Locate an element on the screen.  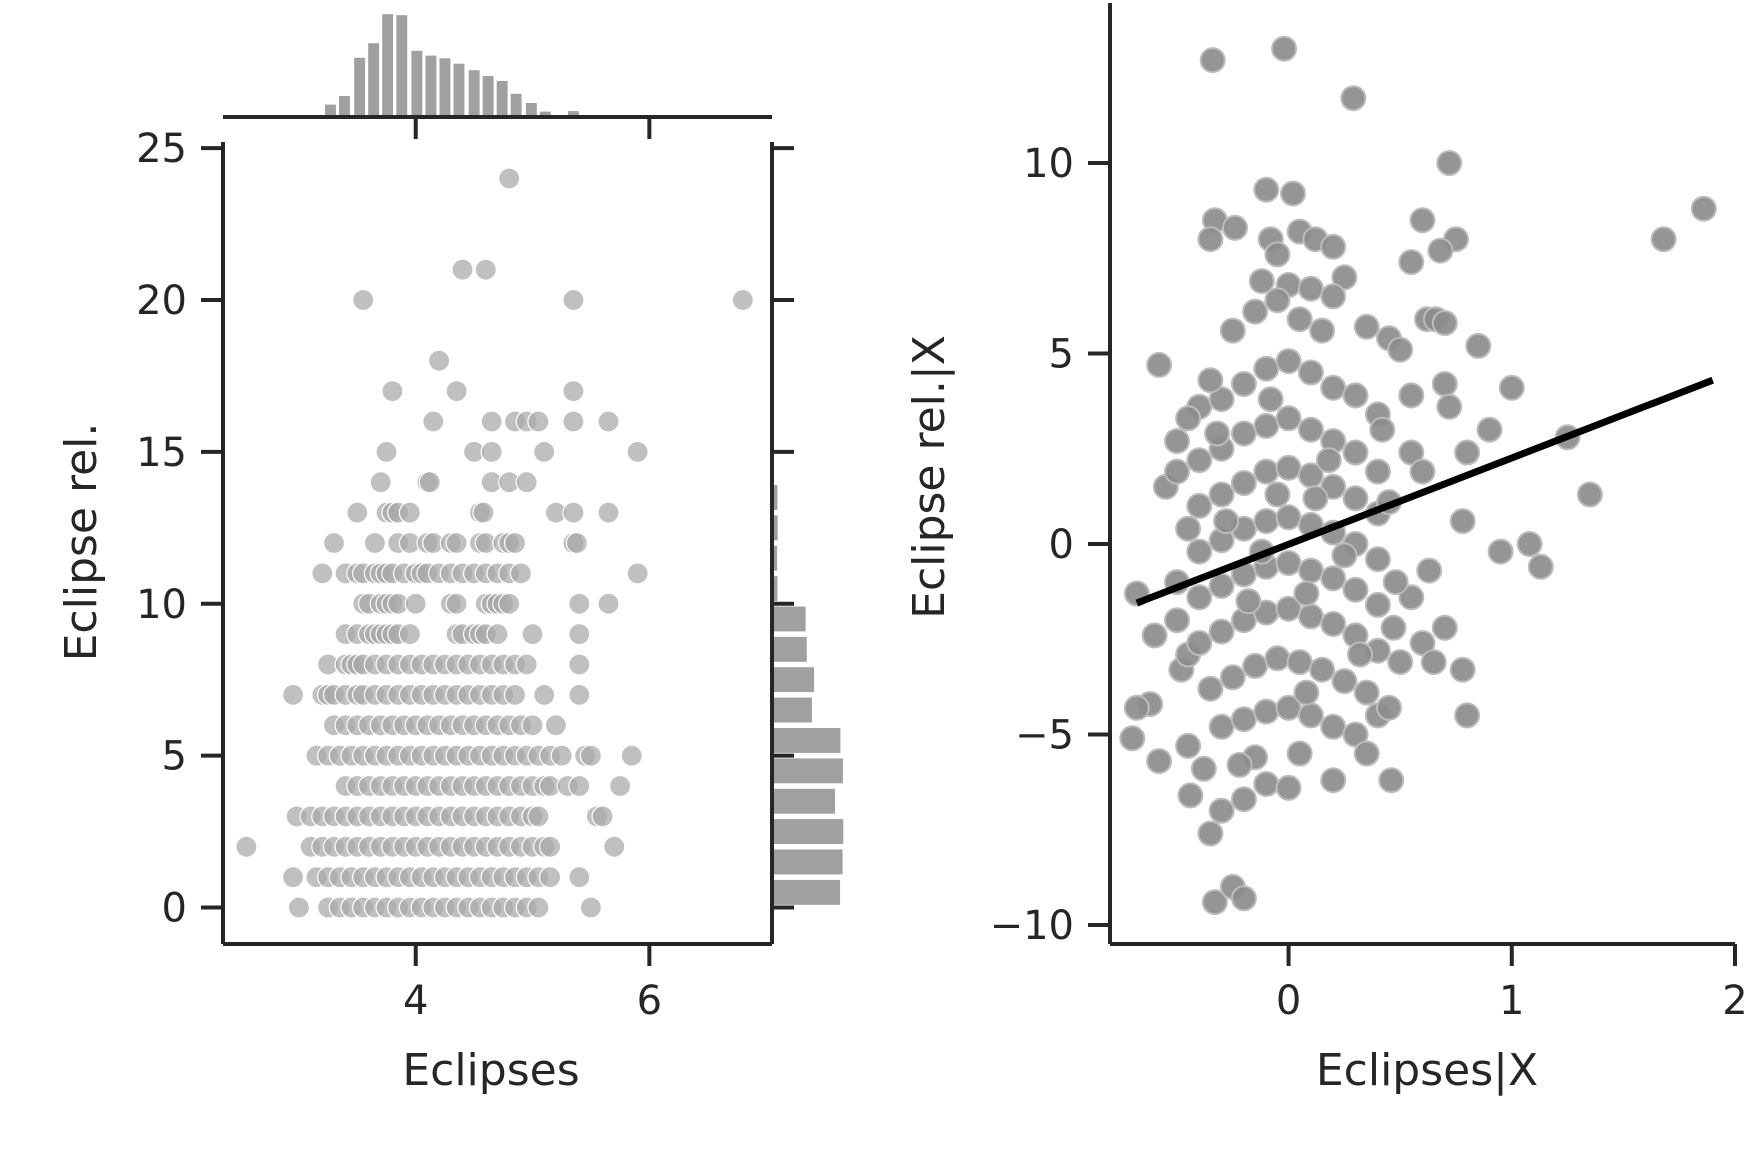
left-y-tick-label: 25 is located at coordinates (161, 149).